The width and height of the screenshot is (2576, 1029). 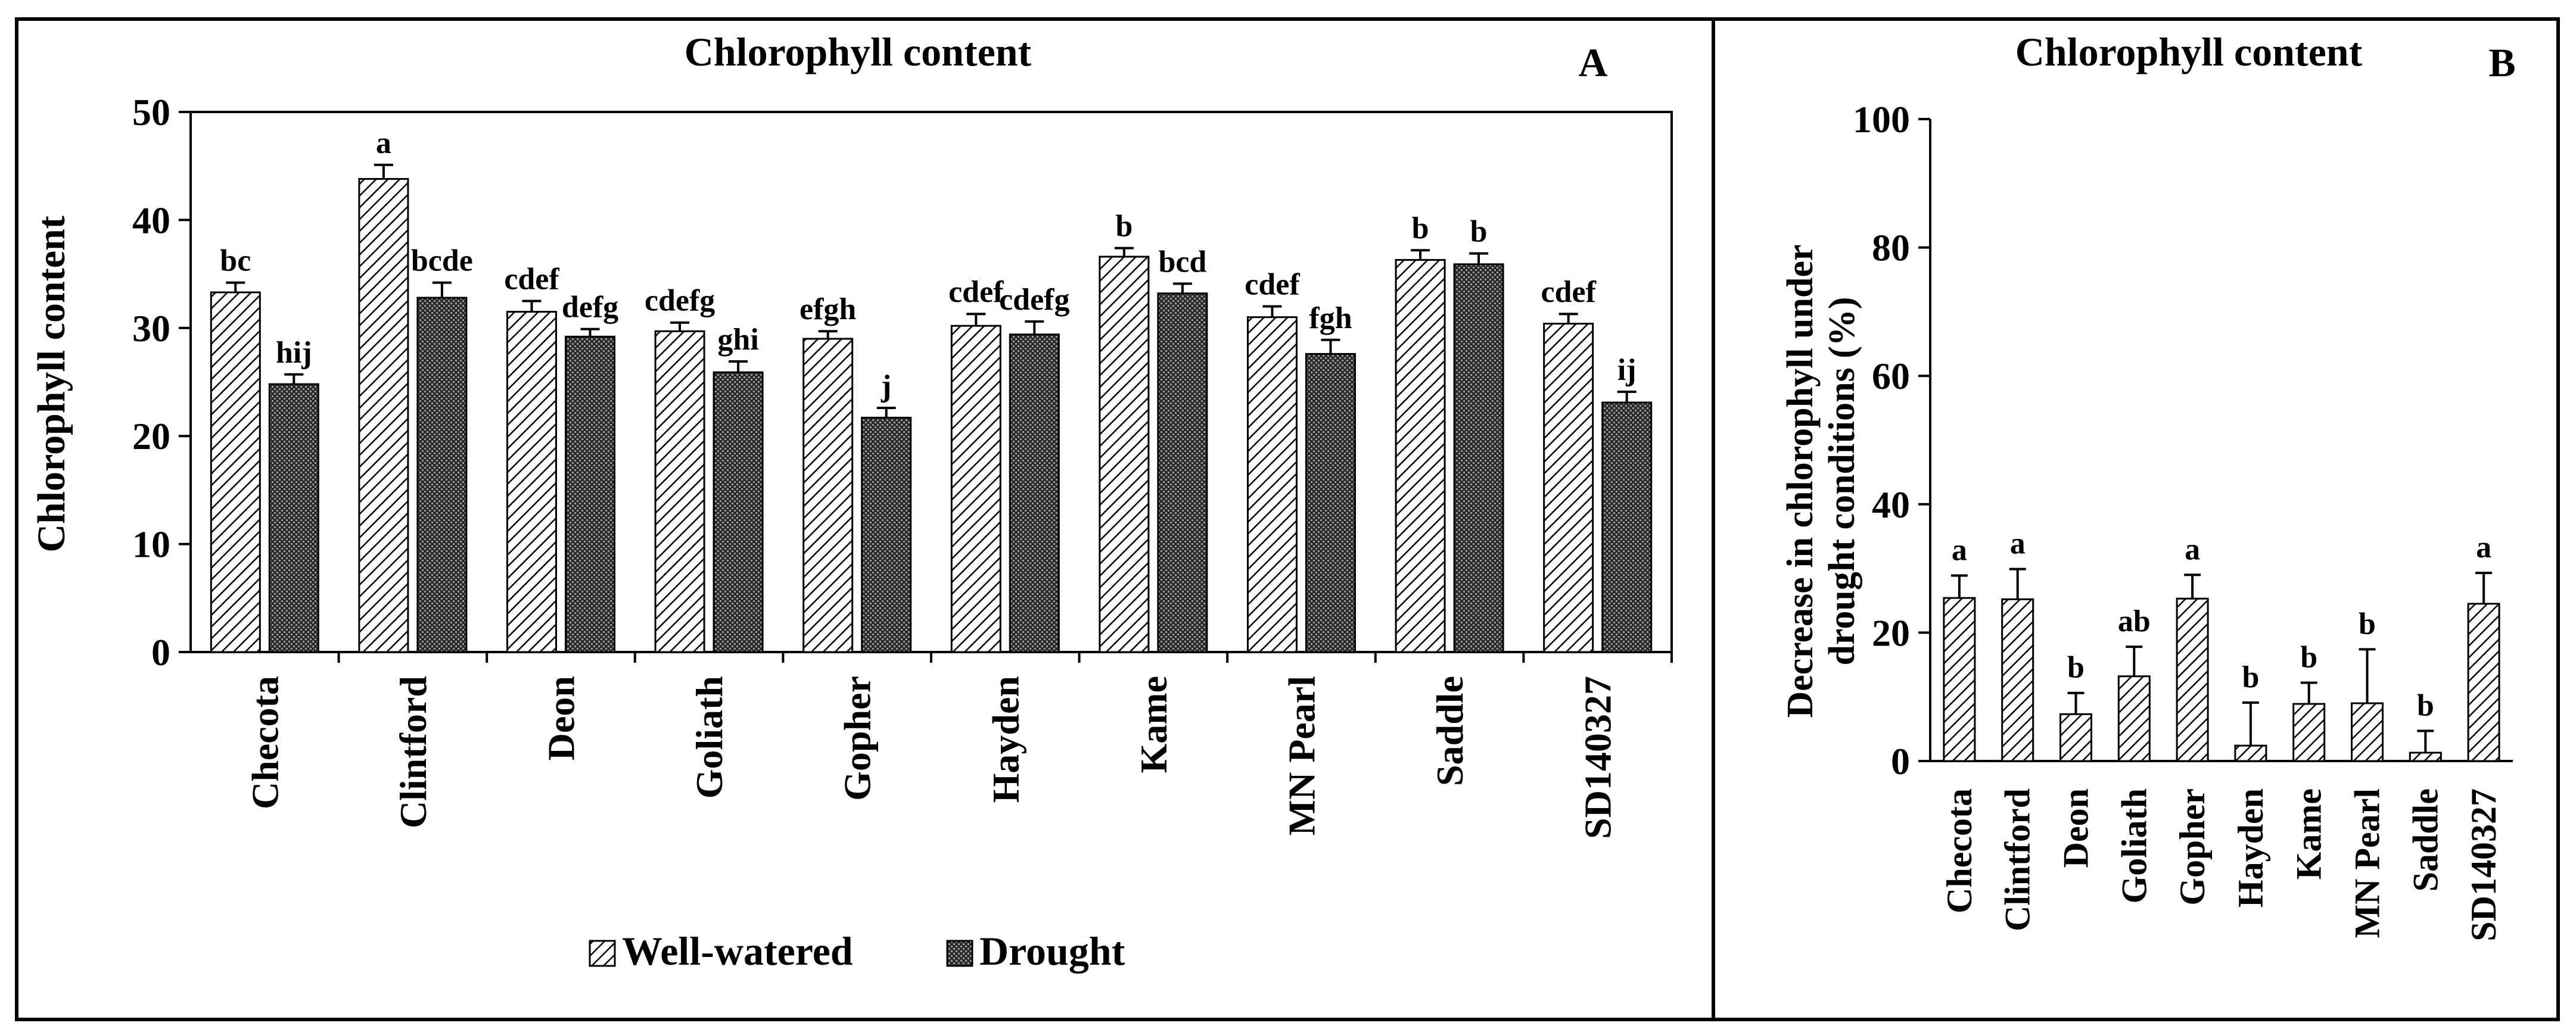 What do you see at coordinates (590, 494) in the screenshot?
I see `bar-drought-deon` at bounding box center [590, 494].